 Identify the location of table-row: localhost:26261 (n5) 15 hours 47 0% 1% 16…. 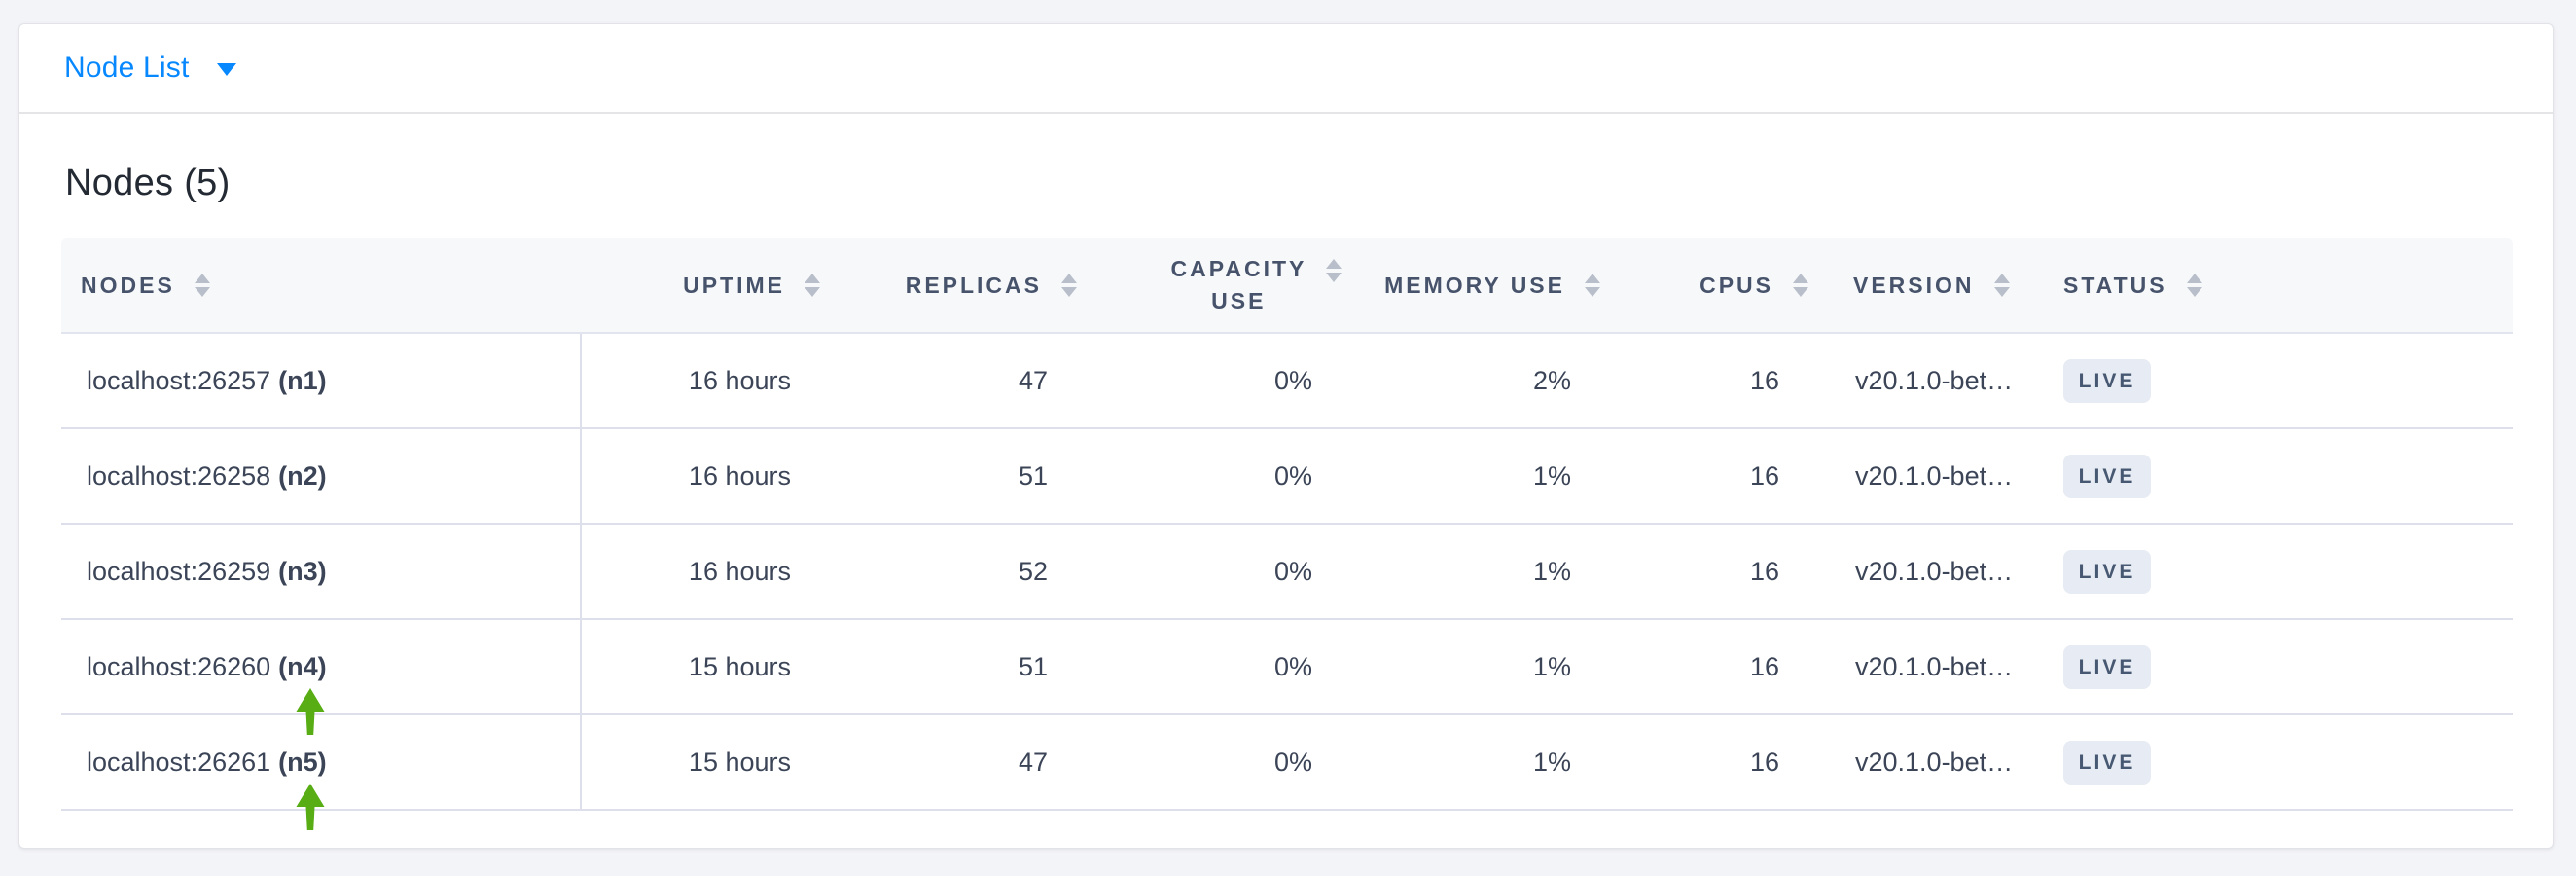
(1287, 773).